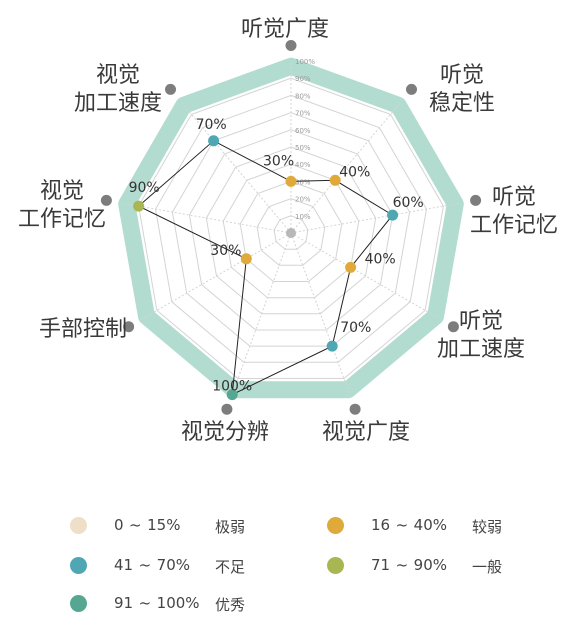 The width and height of the screenshot is (576, 628). What do you see at coordinates (119, 525) in the screenshot?
I see `legend-range-low: 0` at bounding box center [119, 525].